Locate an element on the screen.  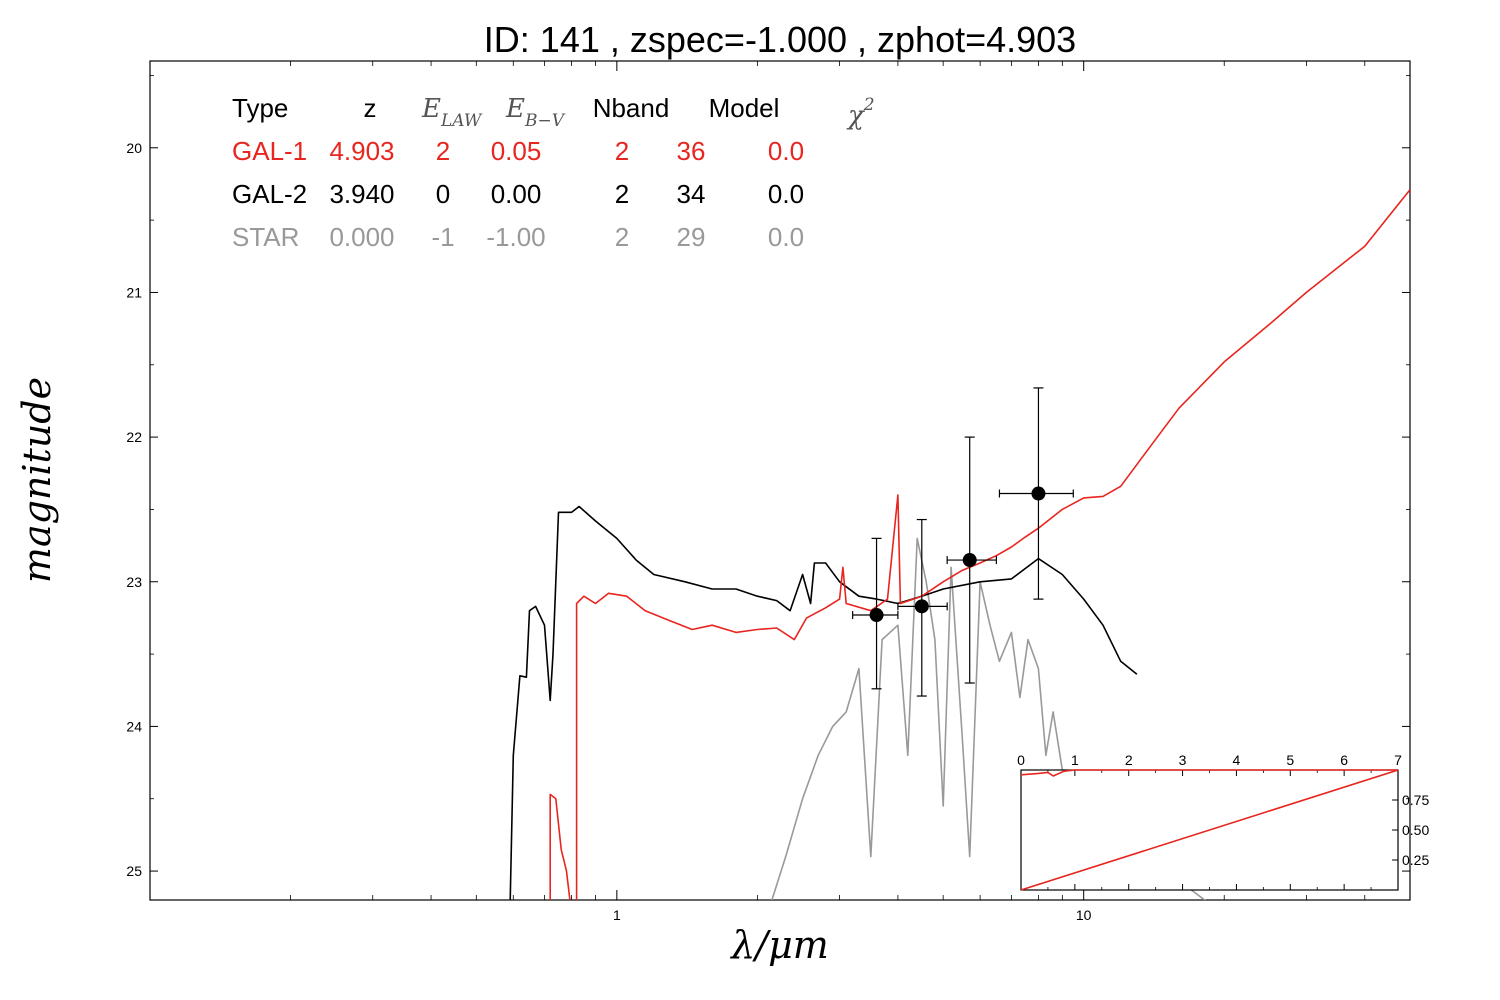
header-elaw-sub: LAW is located at coordinates (461, 121).